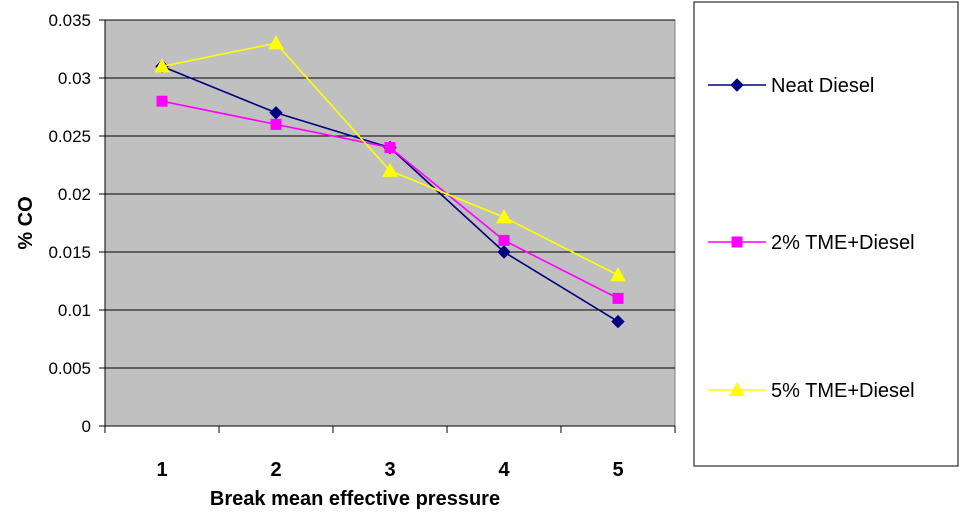  Describe the element at coordinates (74, 310) in the screenshot. I see `y-tick-label: 0.01` at that location.